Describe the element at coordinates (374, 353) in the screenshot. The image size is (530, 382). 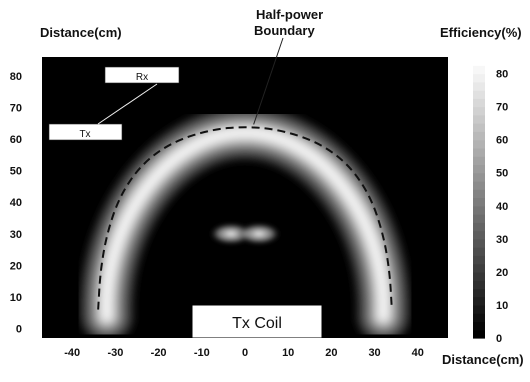
I see `x-tick-label: 30` at that location.